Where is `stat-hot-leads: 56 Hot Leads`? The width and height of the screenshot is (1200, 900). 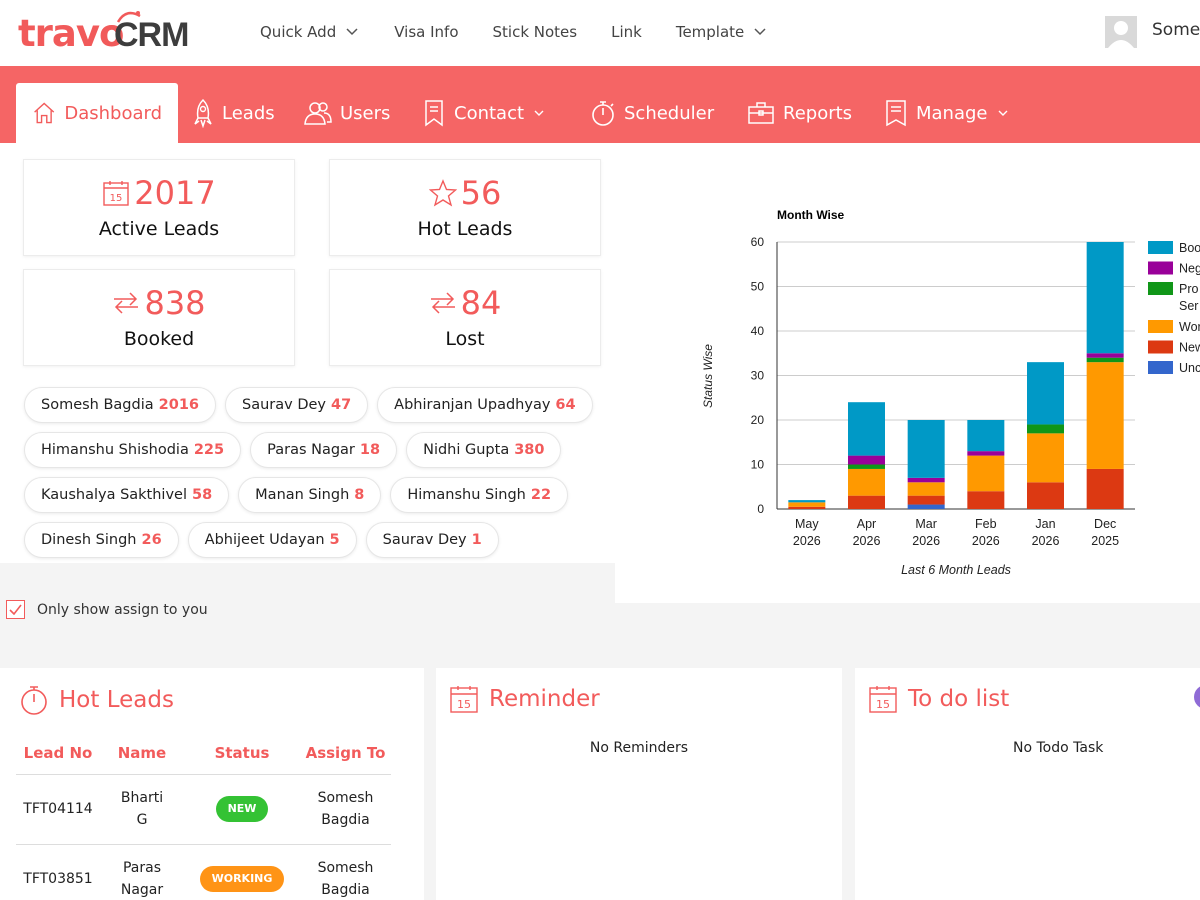
stat-hot-leads: 56 Hot Leads is located at coordinates (465, 207).